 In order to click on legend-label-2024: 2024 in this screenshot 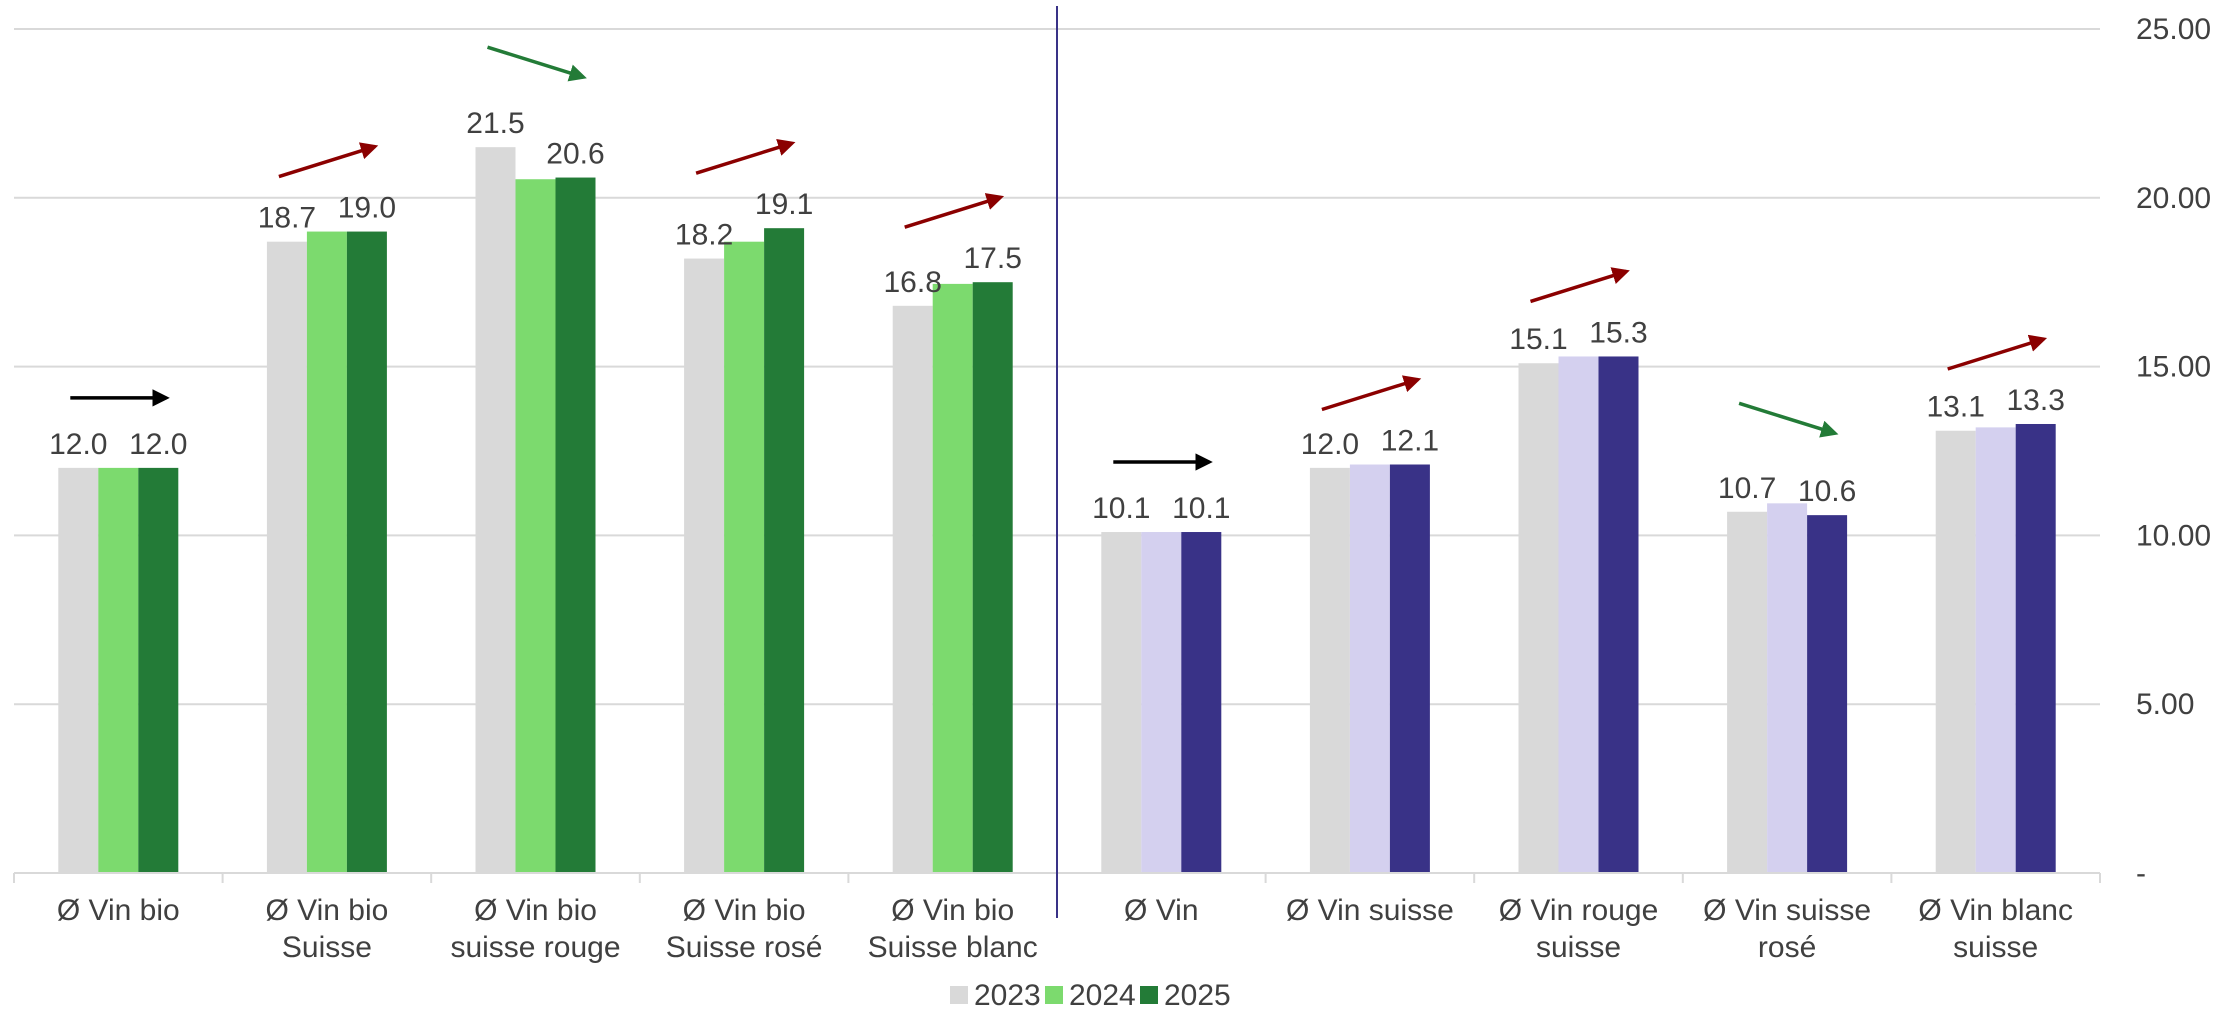, I will do `click(1102, 995)`.